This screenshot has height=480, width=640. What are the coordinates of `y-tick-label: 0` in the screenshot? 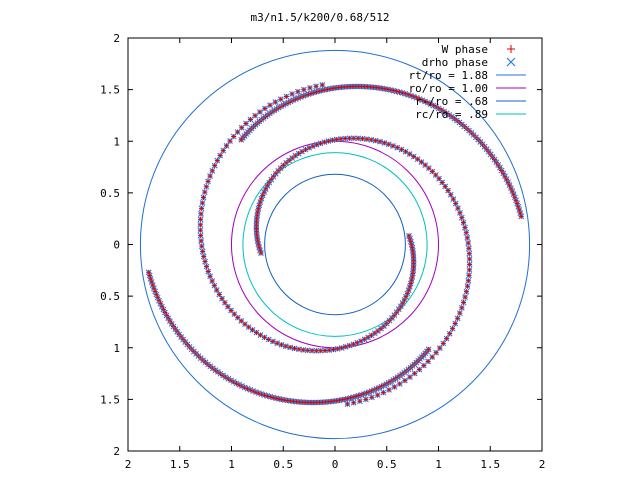 It's located at (116, 245).